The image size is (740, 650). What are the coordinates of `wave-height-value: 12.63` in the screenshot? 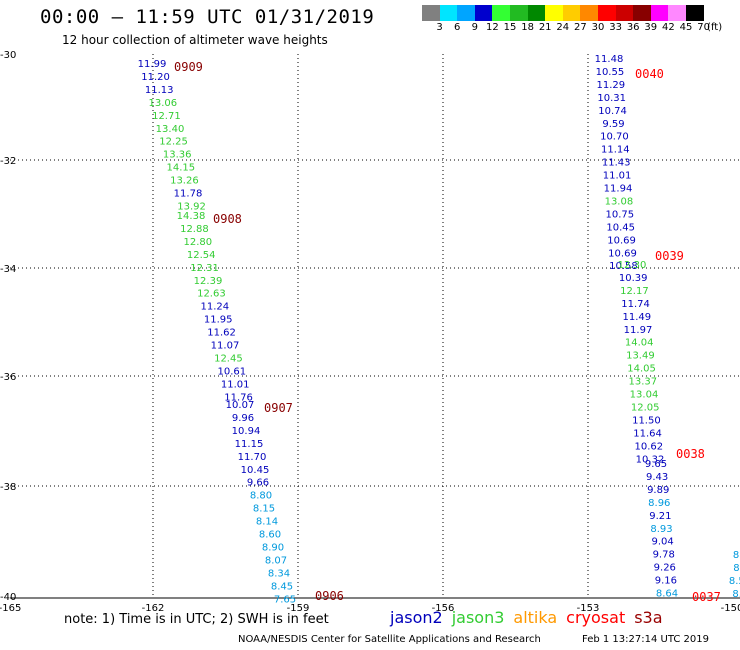 It's located at (211, 294).